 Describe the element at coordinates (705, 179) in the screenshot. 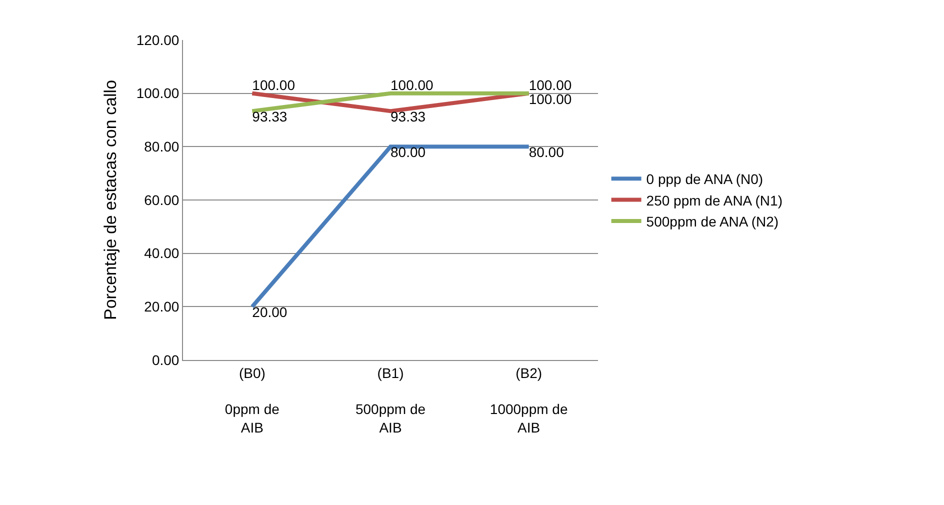

I see `legend-label: 0 ppp de ANA (N0)` at that location.